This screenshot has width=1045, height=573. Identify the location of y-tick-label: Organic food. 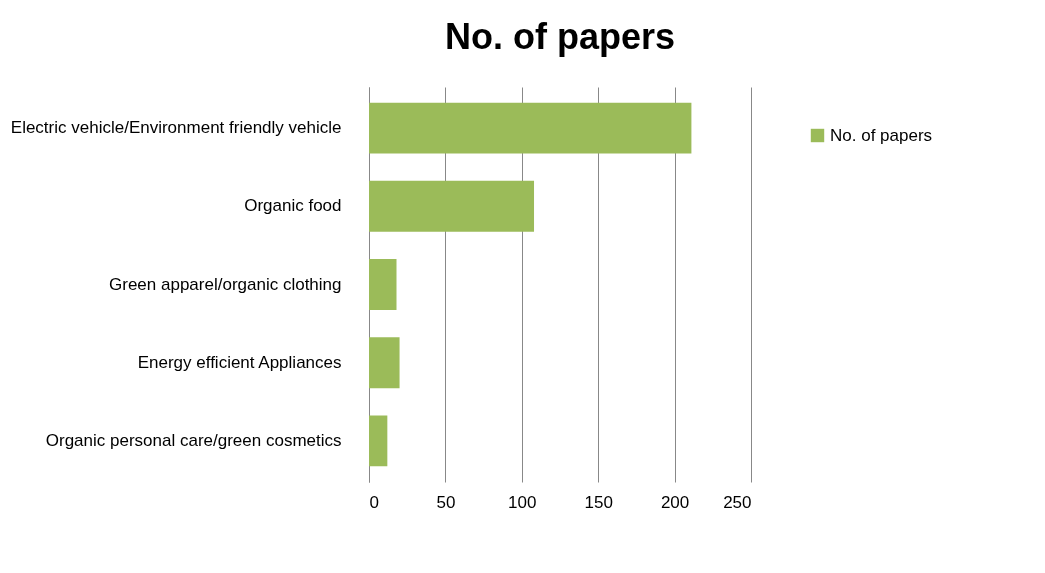
(293, 206).